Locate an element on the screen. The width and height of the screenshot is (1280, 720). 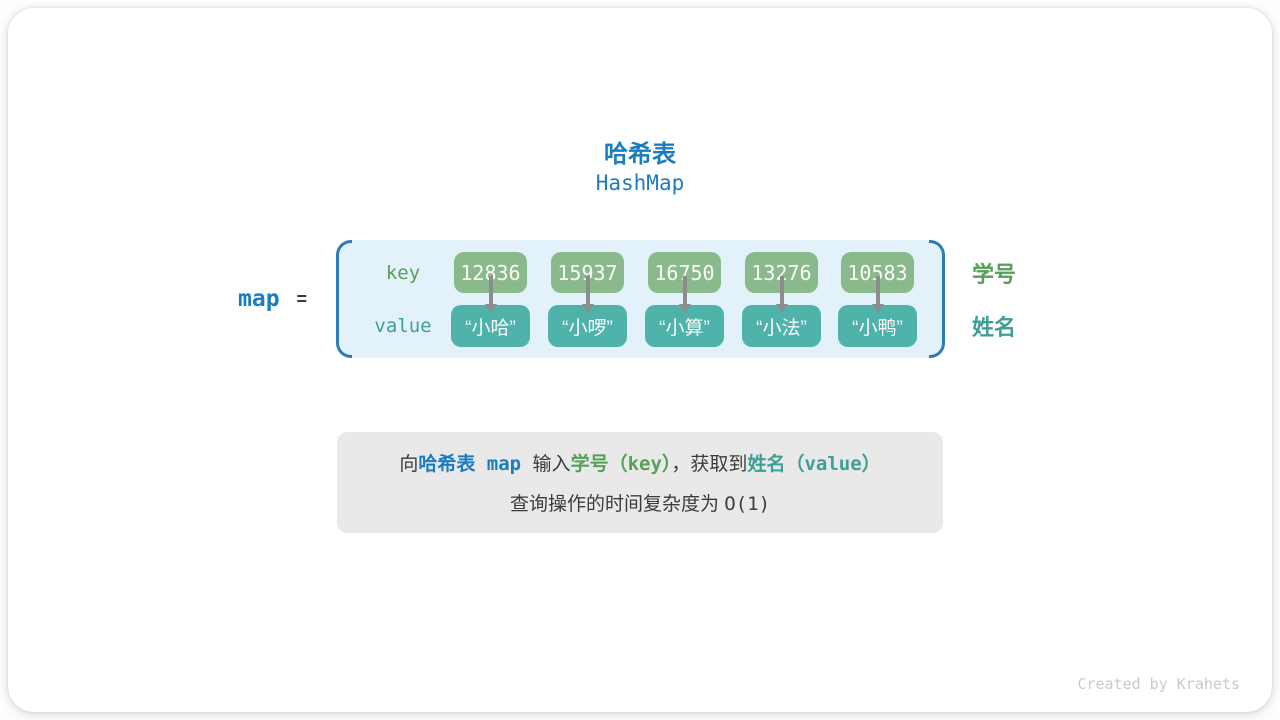
hashmap-entry: 12836 “小哈” is located at coordinates (490, 299).